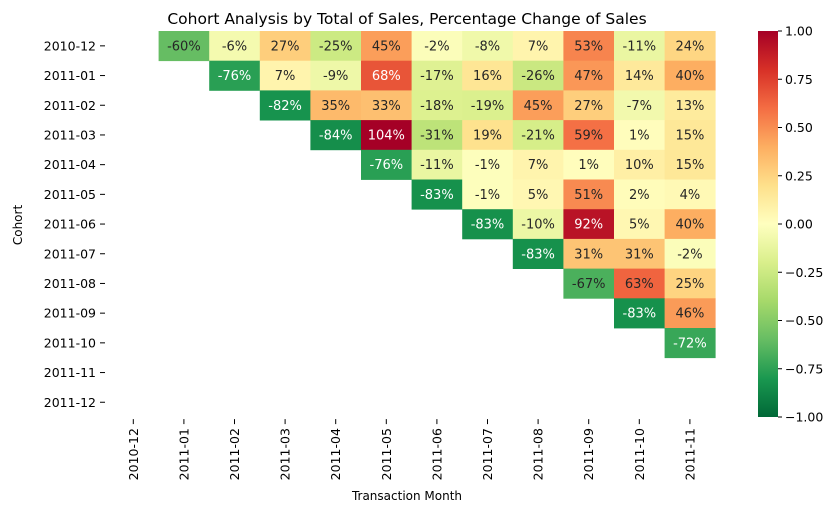  What do you see at coordinates (406, 496) in the screenshot?
I see `x-axis-label: Transaction Month` at bounding box center [406, 496].